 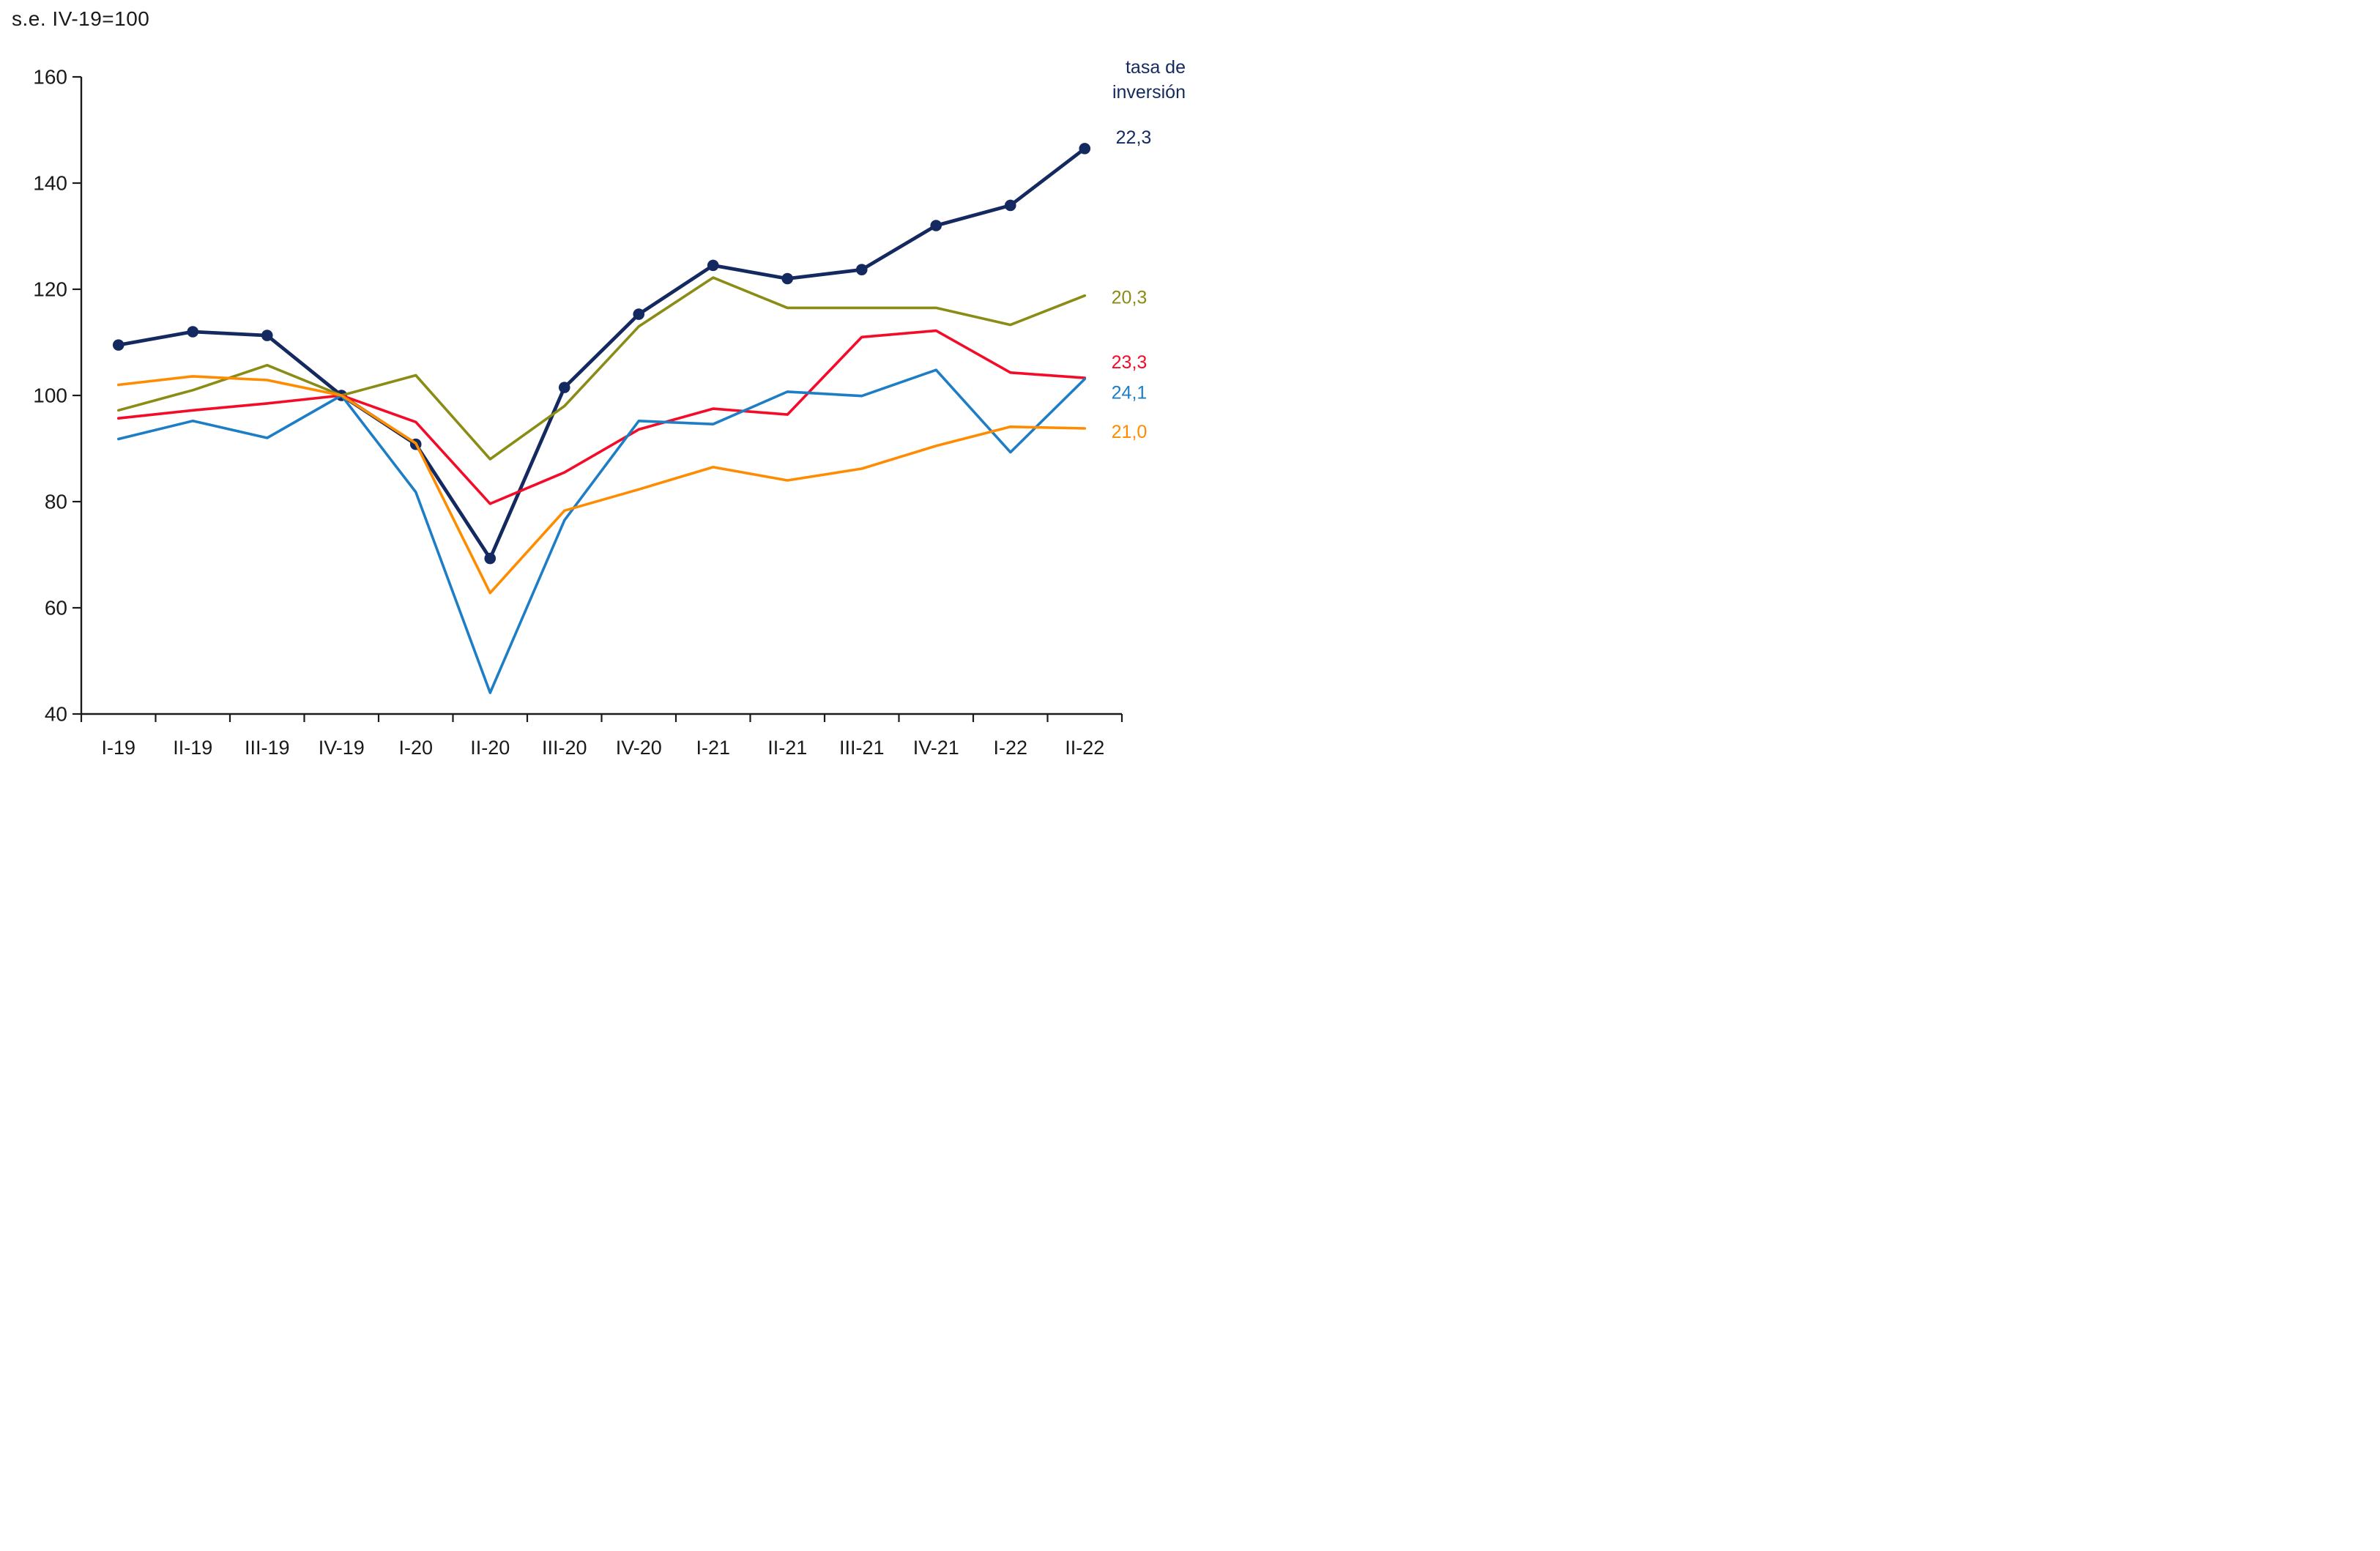 I want to click on x-axis-tick-label: I-20, so click(x=416, y=748).